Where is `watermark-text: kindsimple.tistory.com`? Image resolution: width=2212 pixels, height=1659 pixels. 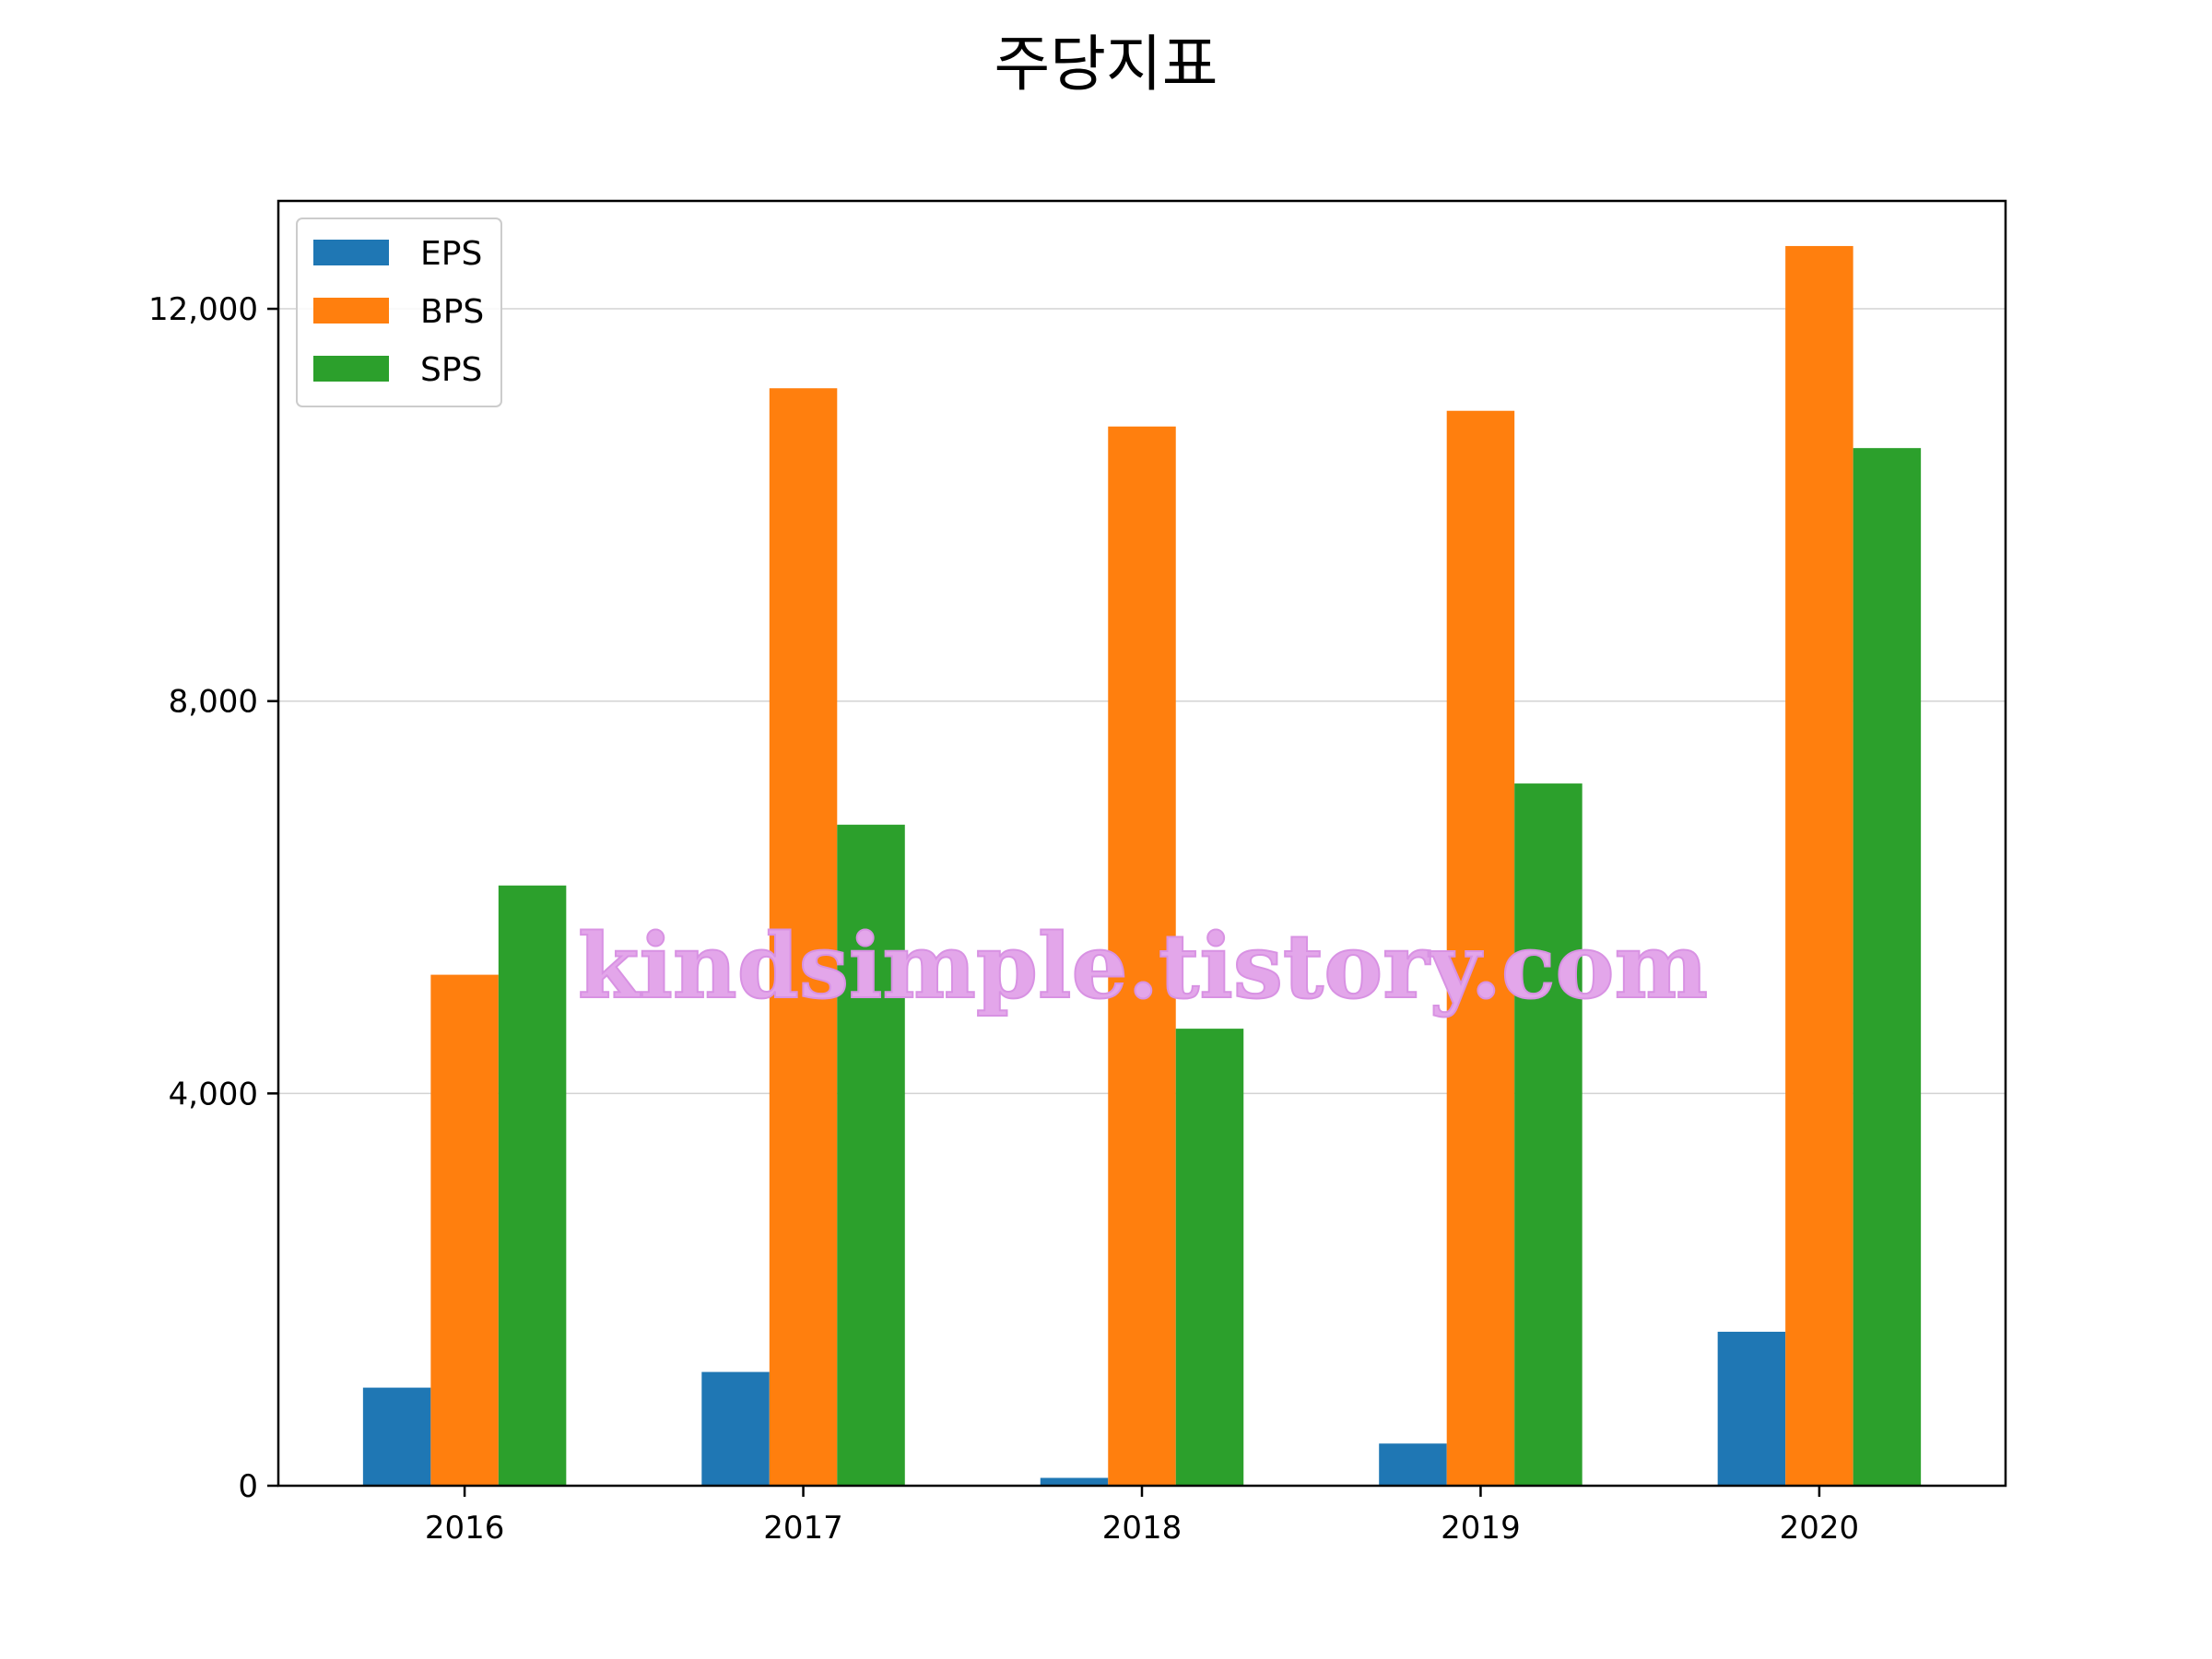
watermark-text: kindsimple.tistory.com is located at coordinates (1143, 966).